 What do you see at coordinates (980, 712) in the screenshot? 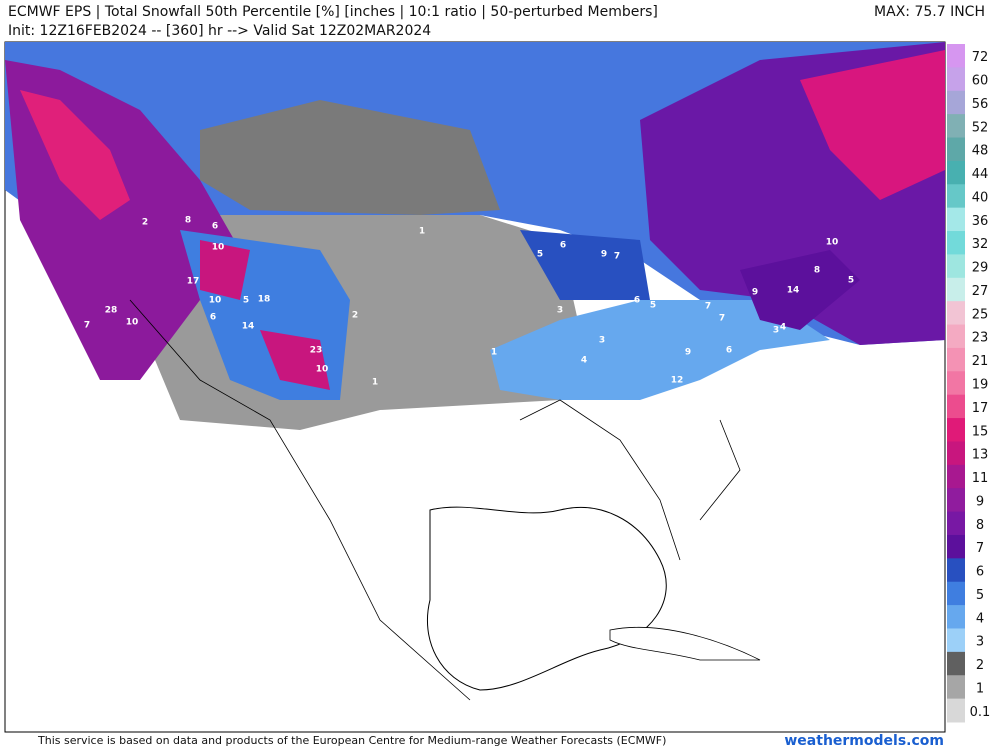
I see `colorbar-label: 0.1` at bounding box center [980, 712].